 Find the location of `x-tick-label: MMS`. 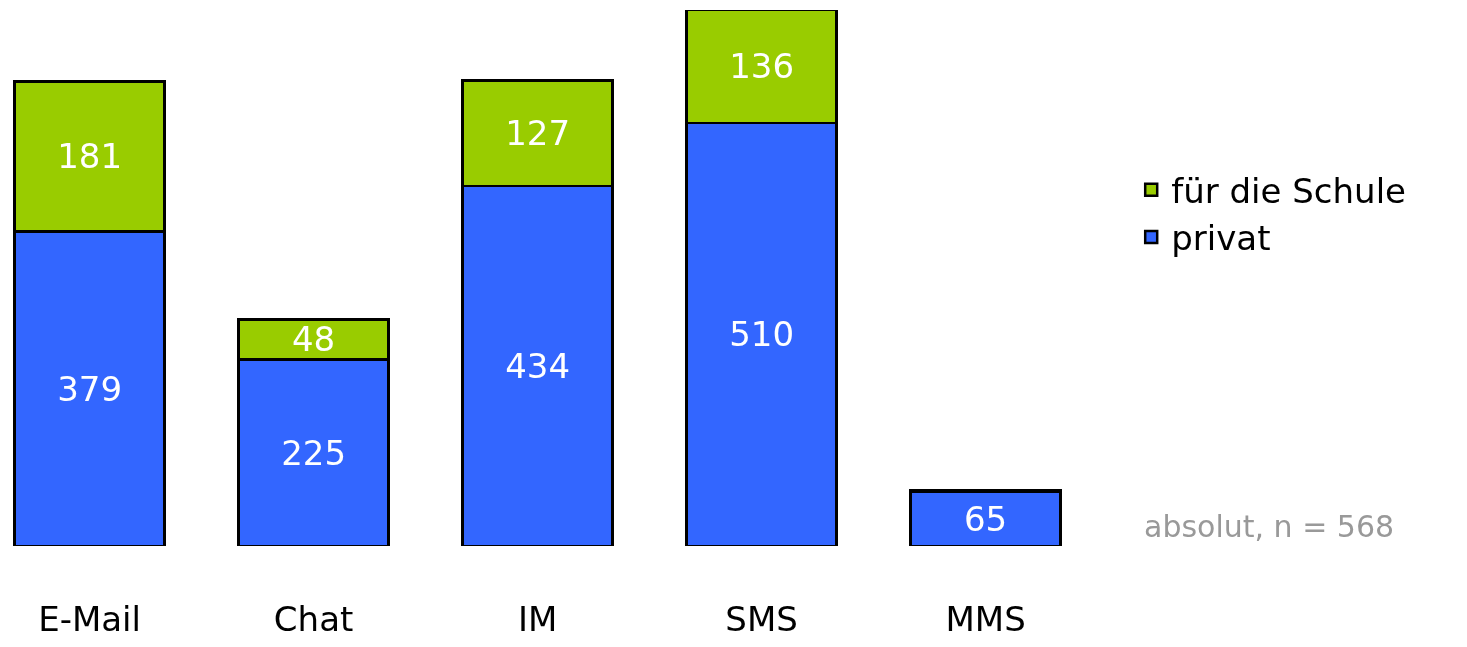

x-tick-label: MMS is located at coordinates (985, 619).